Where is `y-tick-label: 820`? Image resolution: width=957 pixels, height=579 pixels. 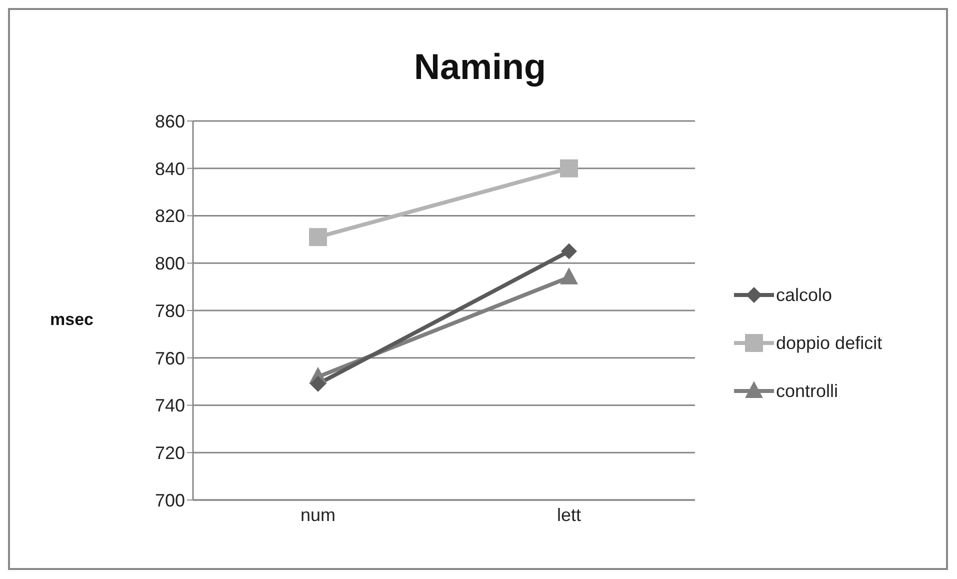 y-tick-label: 820 is located at coordinates (169, 216).